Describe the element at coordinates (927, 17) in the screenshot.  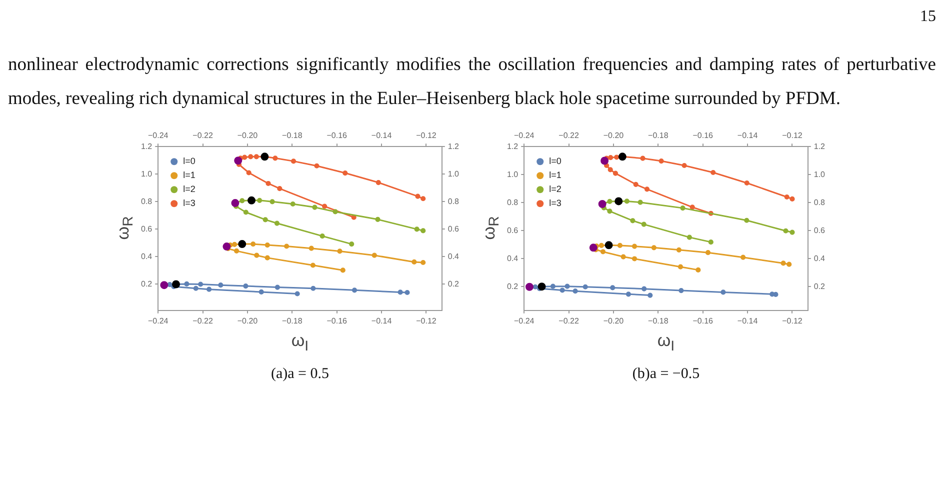
I see `text: 15` at that location.